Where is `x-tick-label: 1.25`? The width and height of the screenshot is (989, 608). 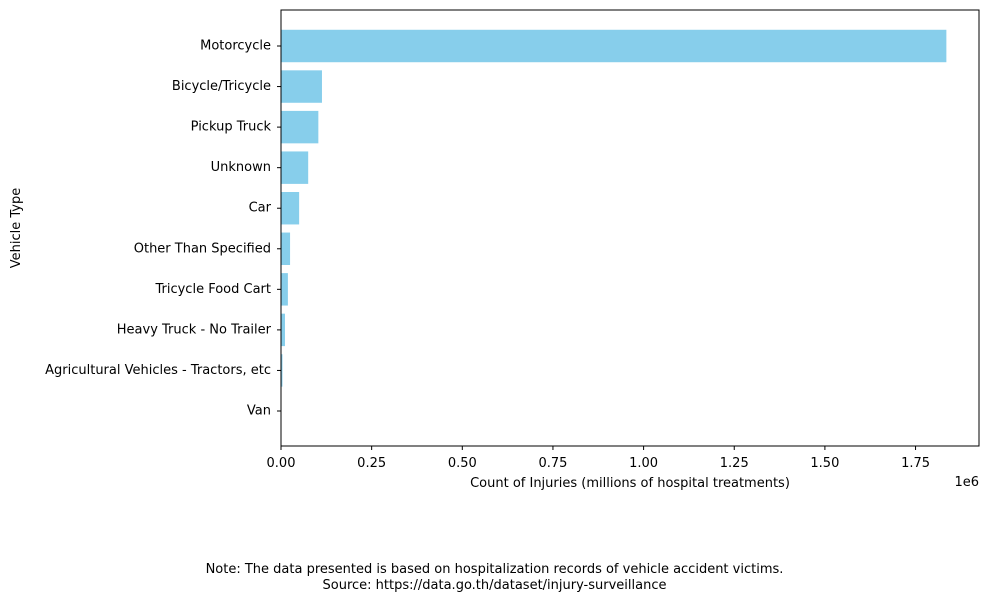 x-tick-label: 1.25 is located at coordinates (734, 463).